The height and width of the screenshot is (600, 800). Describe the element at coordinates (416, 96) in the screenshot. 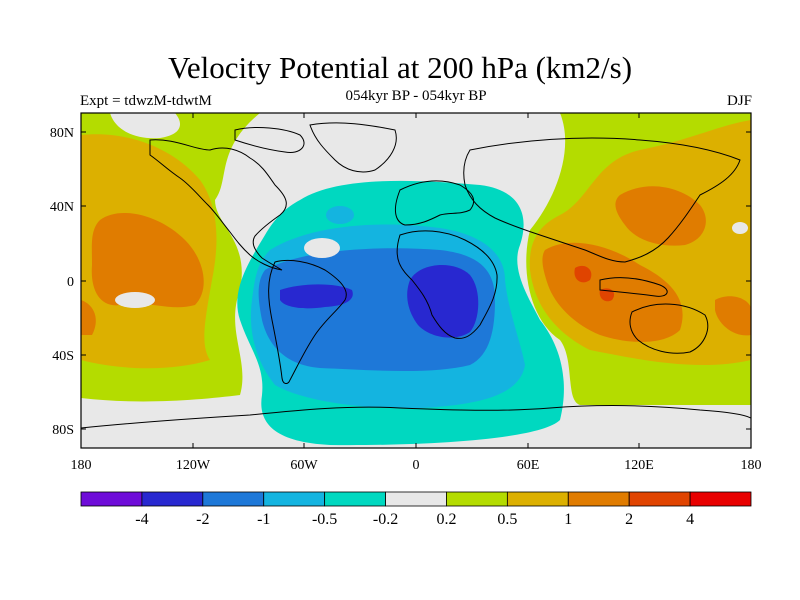

I see `map-subtitle: 054kyr BP - 054kyr BP` at that location.